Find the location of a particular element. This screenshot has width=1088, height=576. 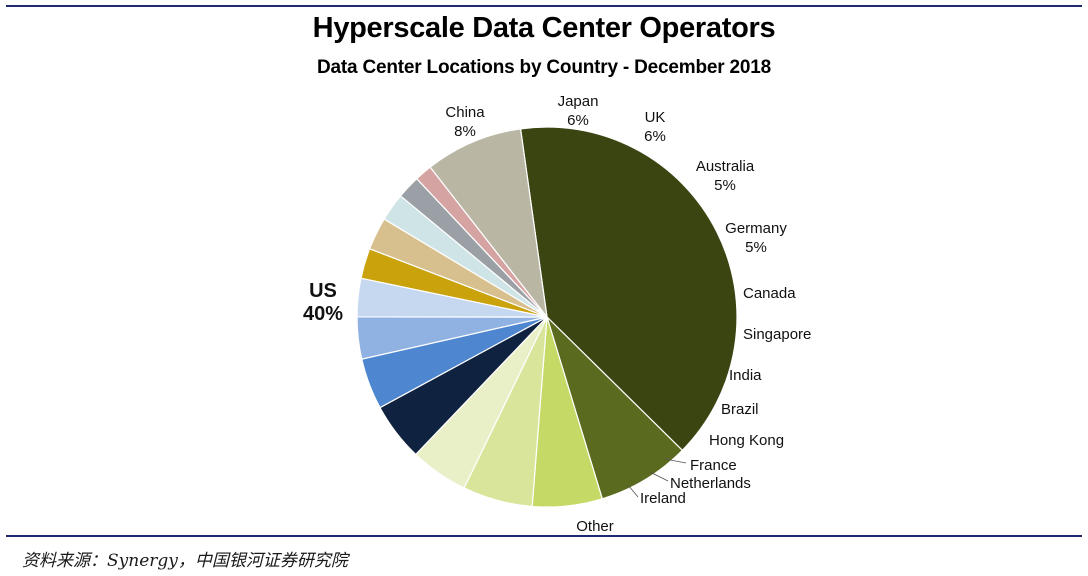

slice-name-japan: Japan is located at coordinates (578, 101).